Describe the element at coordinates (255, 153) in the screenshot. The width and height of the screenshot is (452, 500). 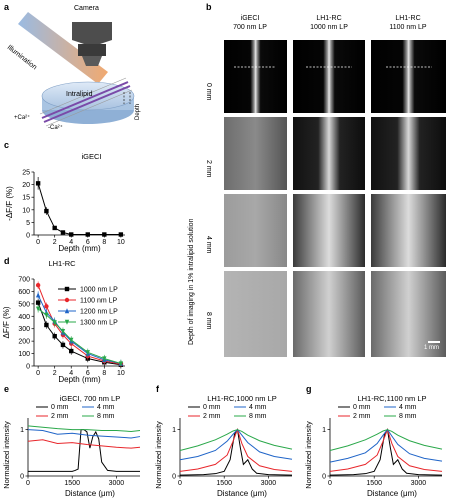
I see `image-igeci-2mm` at that location.